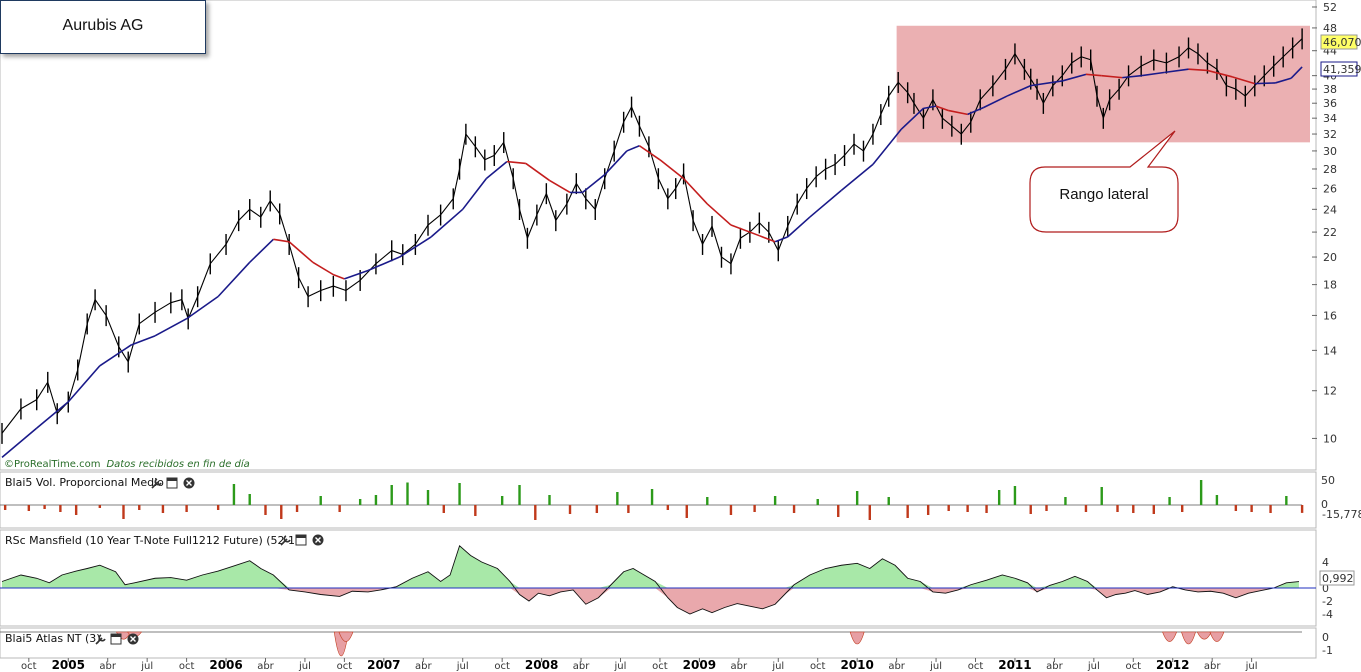  What do you see at coordinates (1330, 350) in the screenshot?
I see `y-tick-label: 14` at bounding box center [1330, 350].